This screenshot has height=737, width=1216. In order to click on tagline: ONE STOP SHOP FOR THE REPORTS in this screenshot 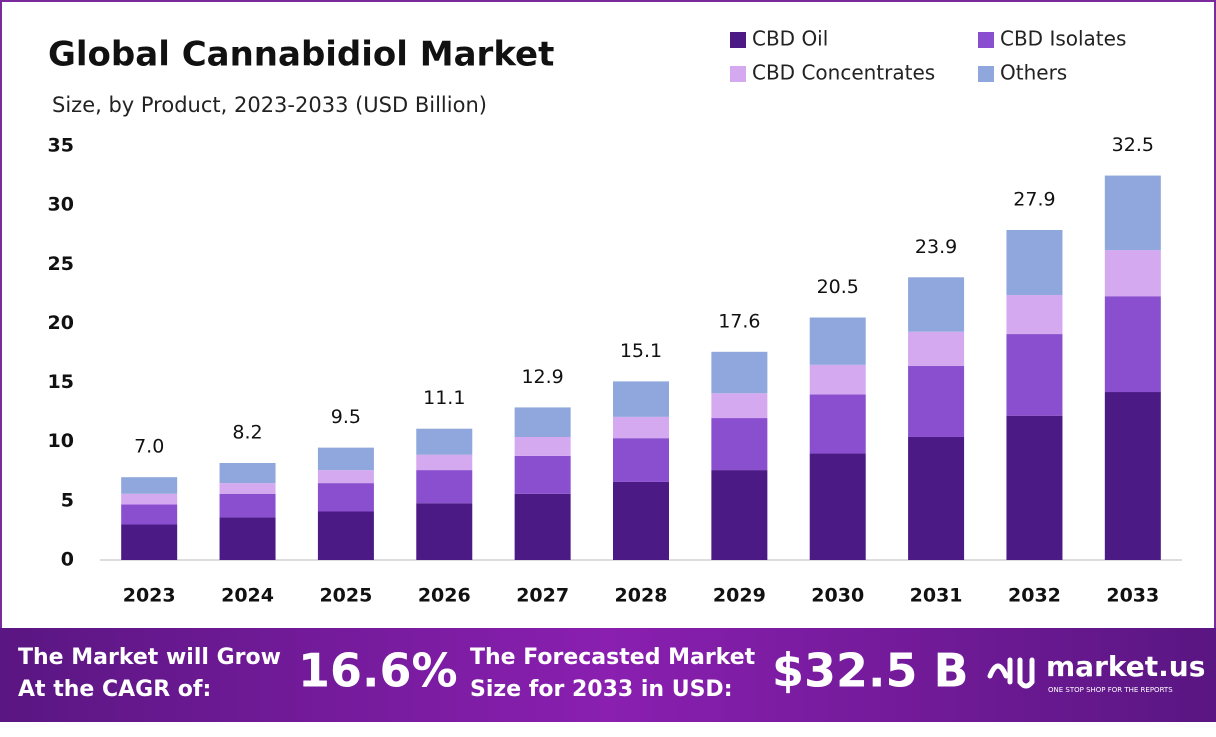, I will do `click(1110, 690)`.